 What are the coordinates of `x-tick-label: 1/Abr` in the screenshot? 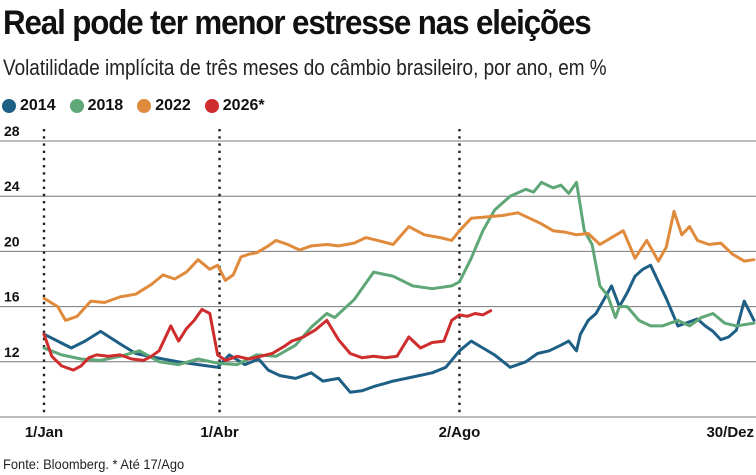 It's located at (219, 432).